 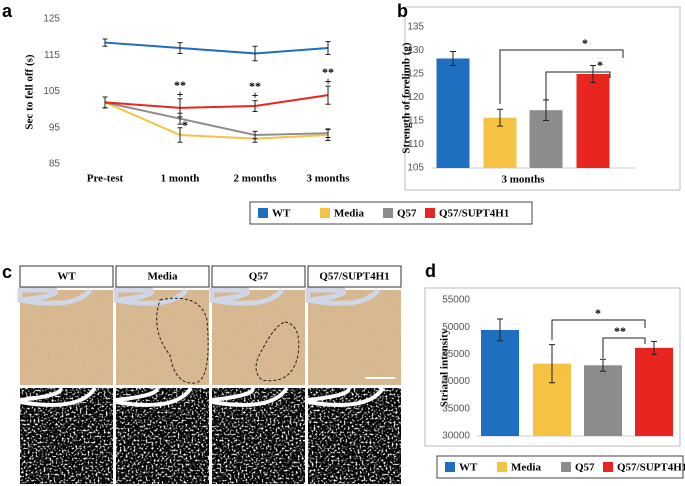 I want to click on legend-label: Media, so click(x=526, y=468).